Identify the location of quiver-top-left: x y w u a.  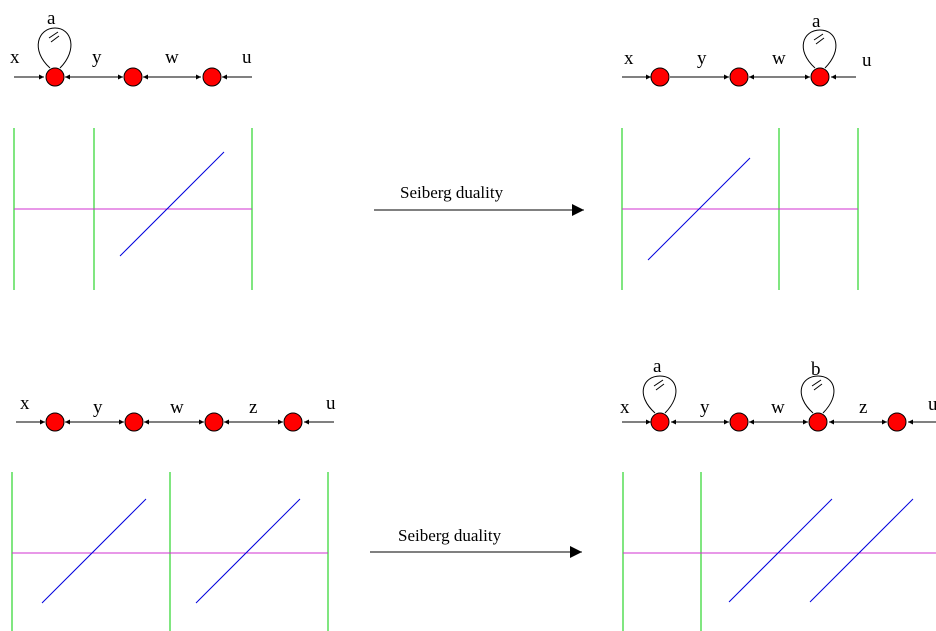
(131, 47).